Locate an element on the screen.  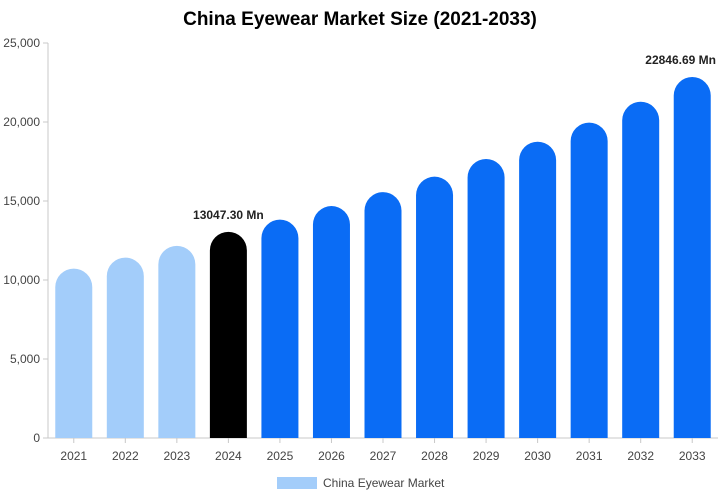
y-tick-label: 25,000 is located at coordinates (21, 43).